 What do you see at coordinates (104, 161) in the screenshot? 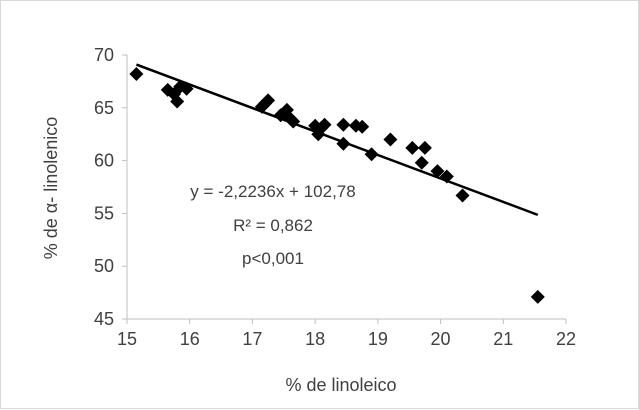
I see `y-tick-label: 60` at bounding box center [104, 161].